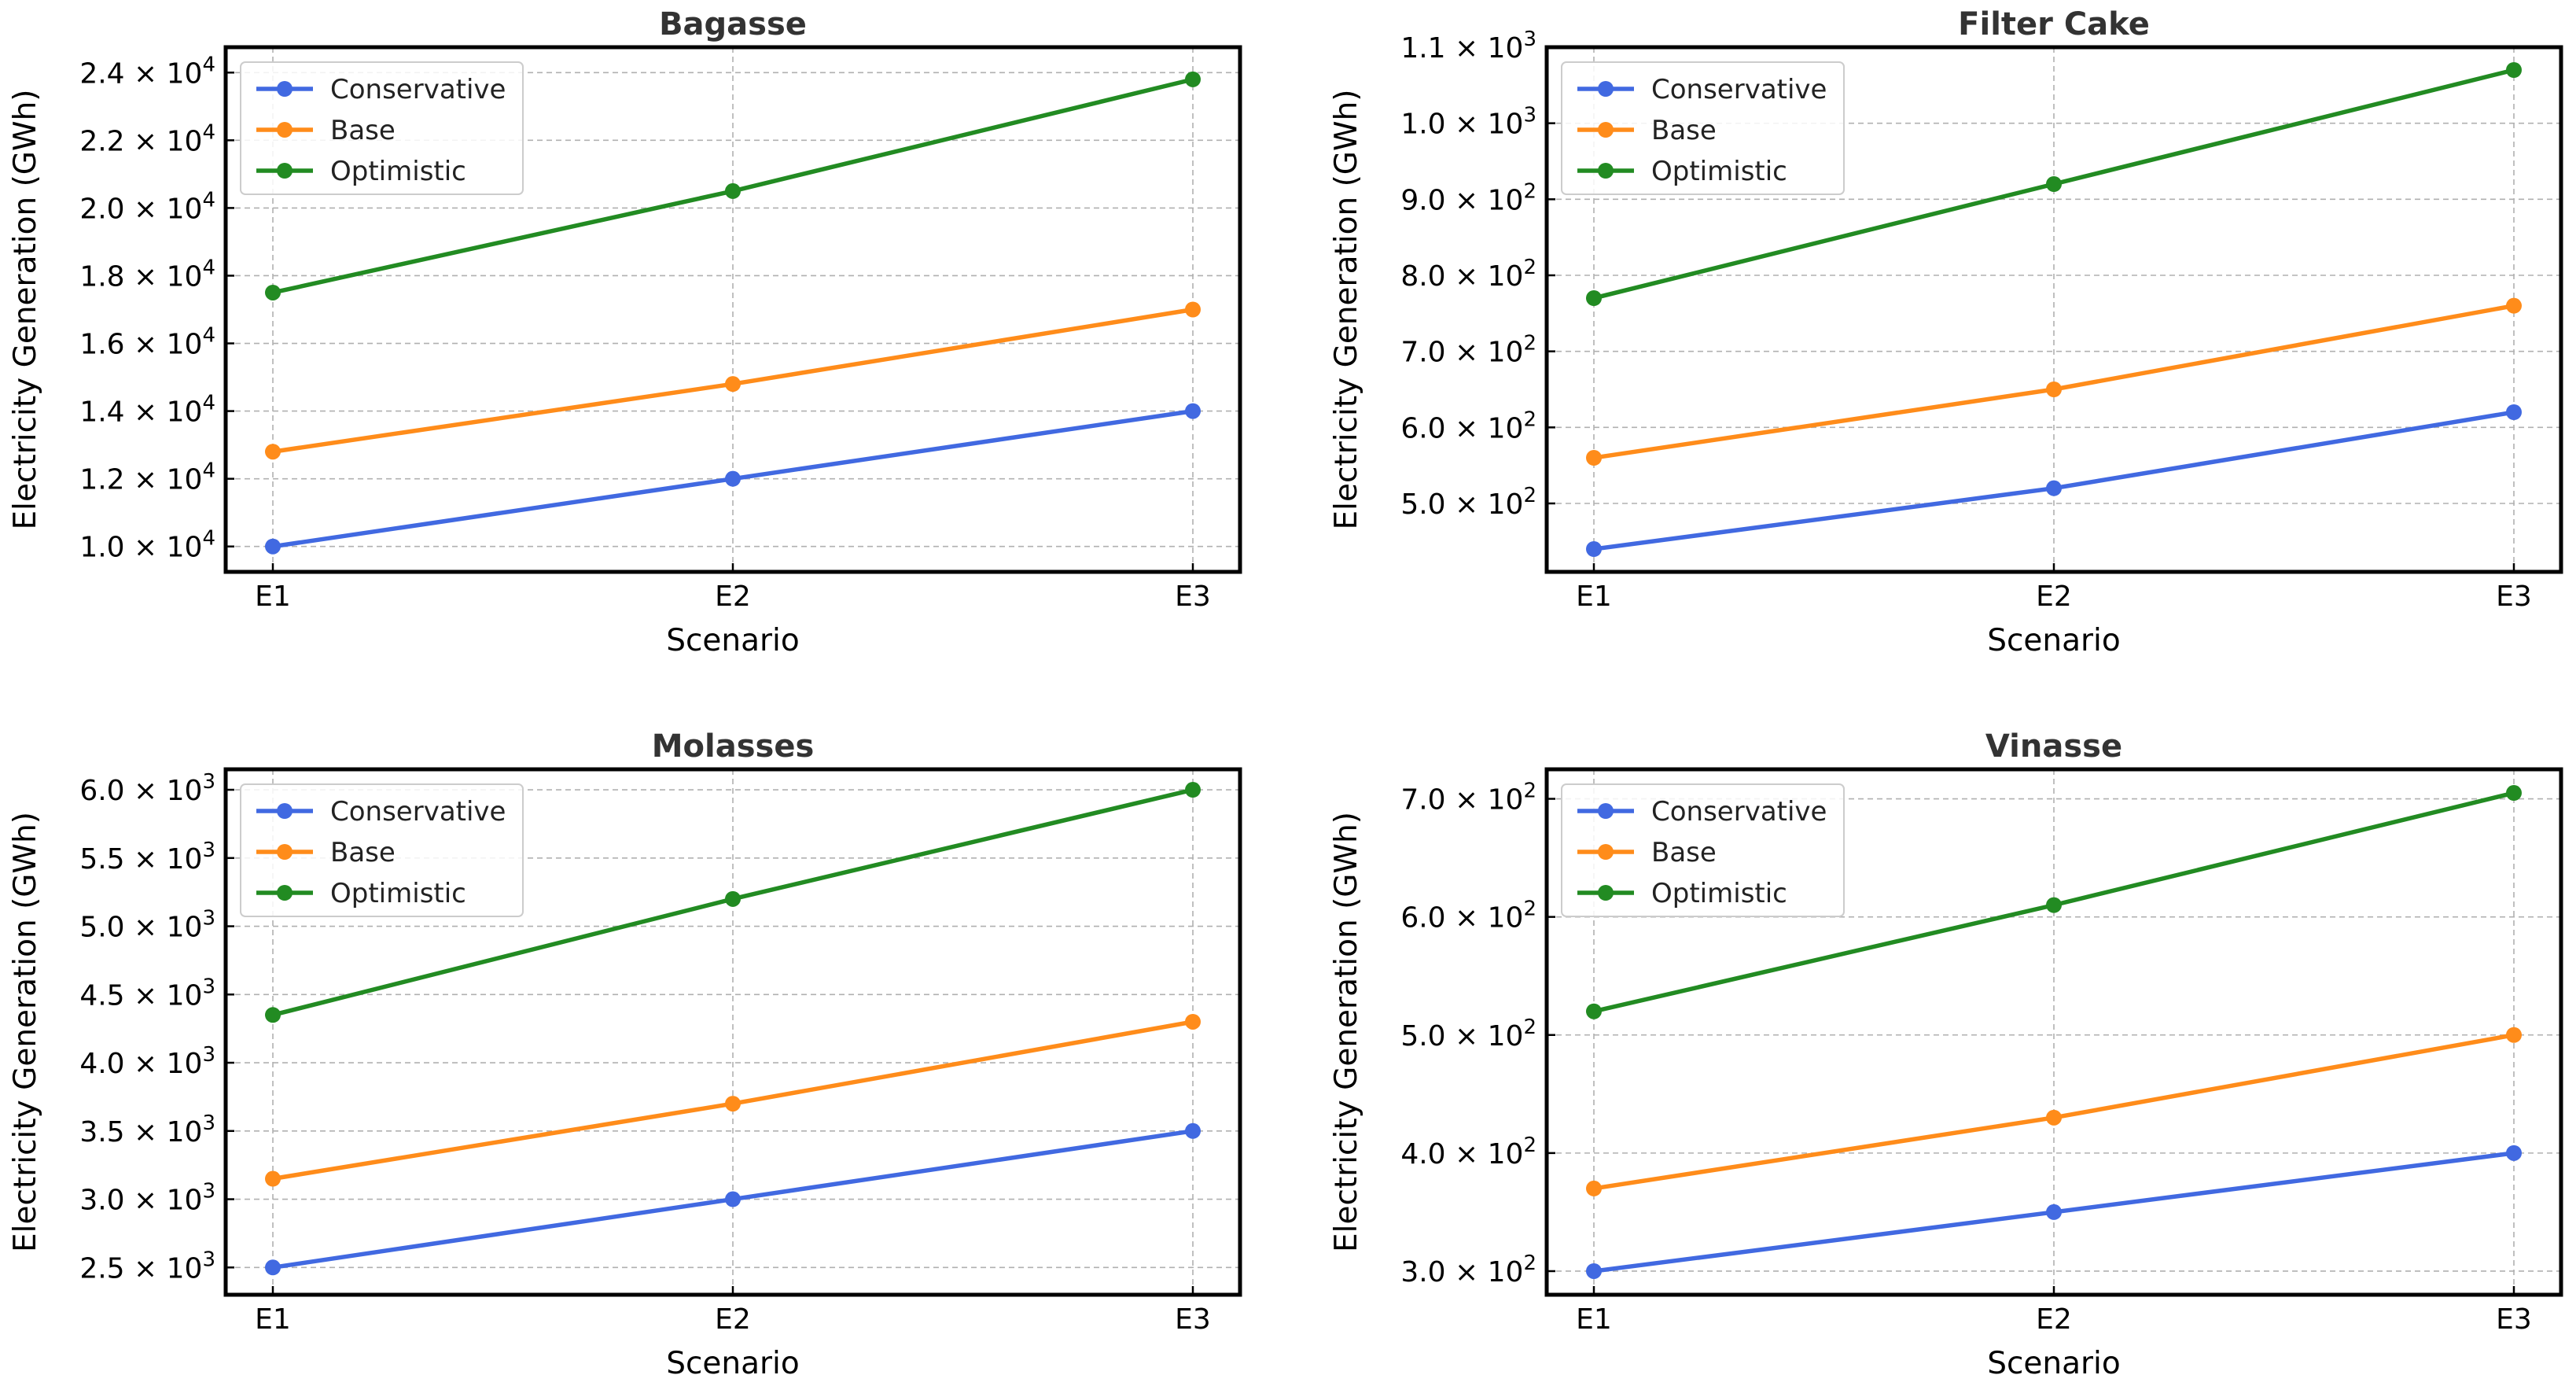  What do you see at coordinates (1606, 852) in the screenshot?
I see `legend-marker-base` at bounding box center [1606, 852].